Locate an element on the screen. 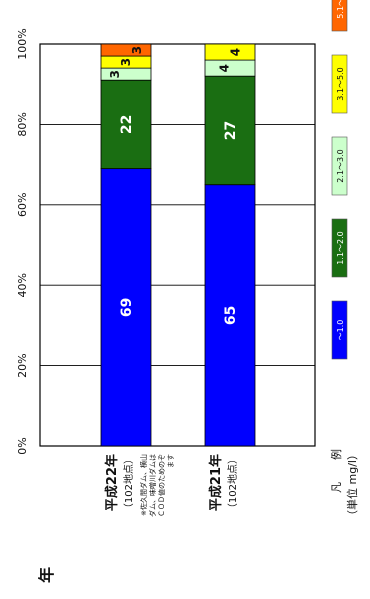  tick-labels: 0% 20% 40% 60% 80% 100% is located at coordinates (22, 241).